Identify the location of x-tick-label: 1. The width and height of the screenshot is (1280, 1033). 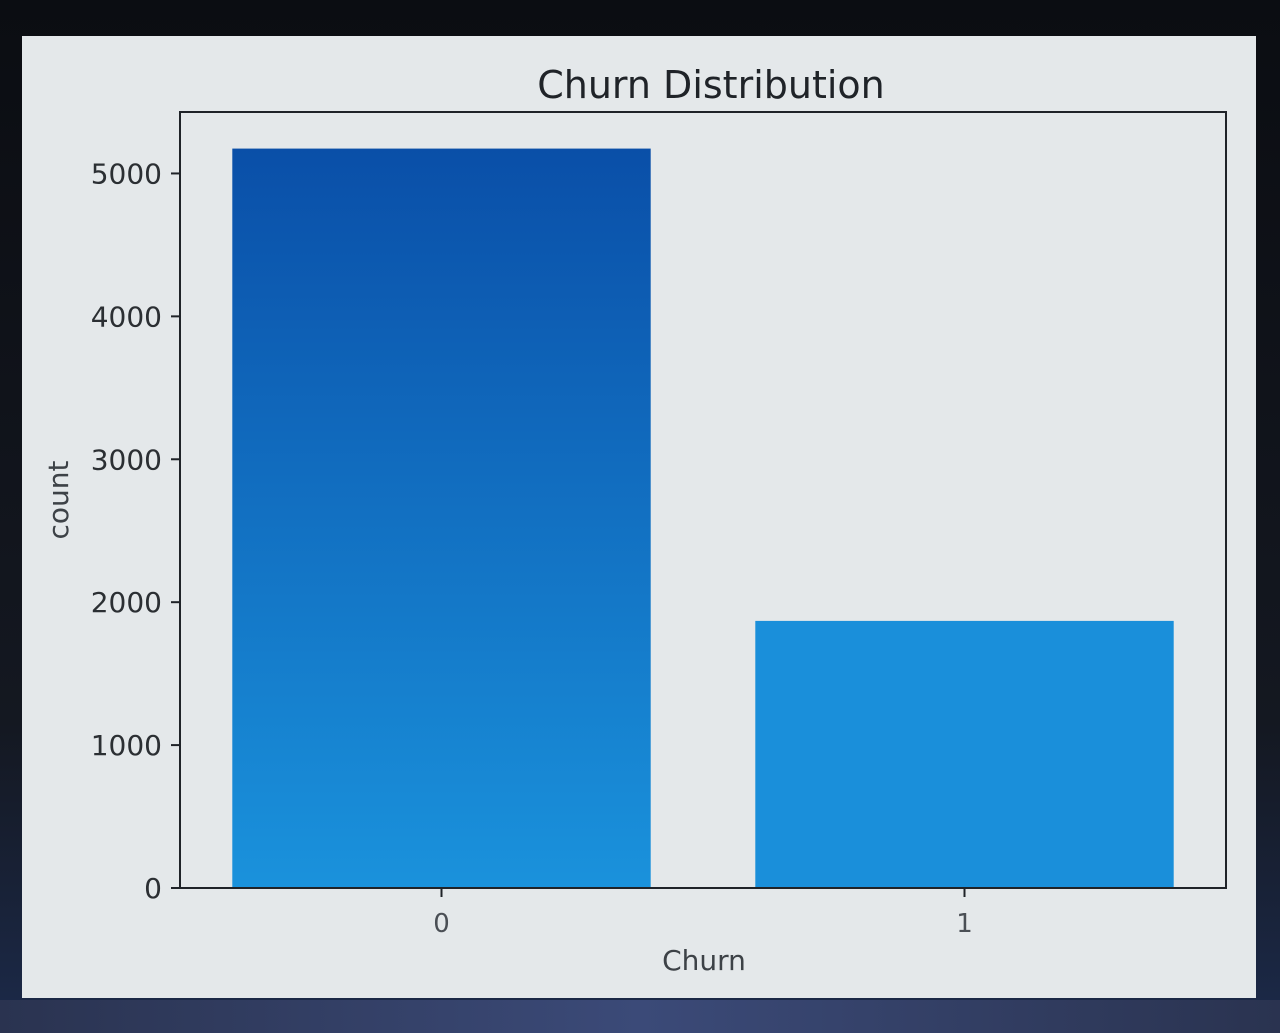
(964, 924).